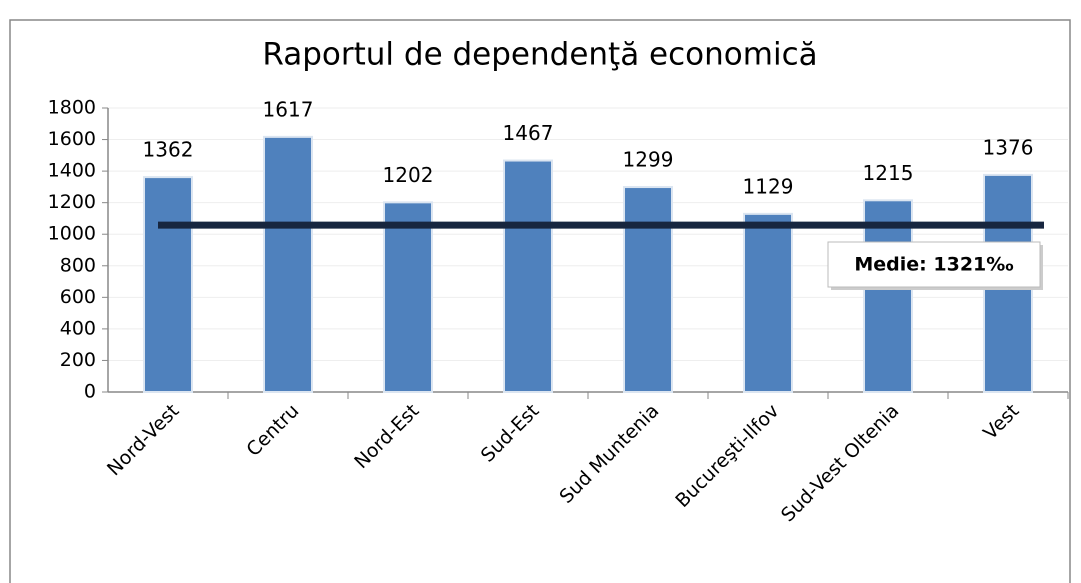 Image resolution: width=1081 pixels, height=583 pixels. What do you see at coordinates (408, 175) in the screenshot?
I see `value-label: 1202` at bounding box center [408, 175].